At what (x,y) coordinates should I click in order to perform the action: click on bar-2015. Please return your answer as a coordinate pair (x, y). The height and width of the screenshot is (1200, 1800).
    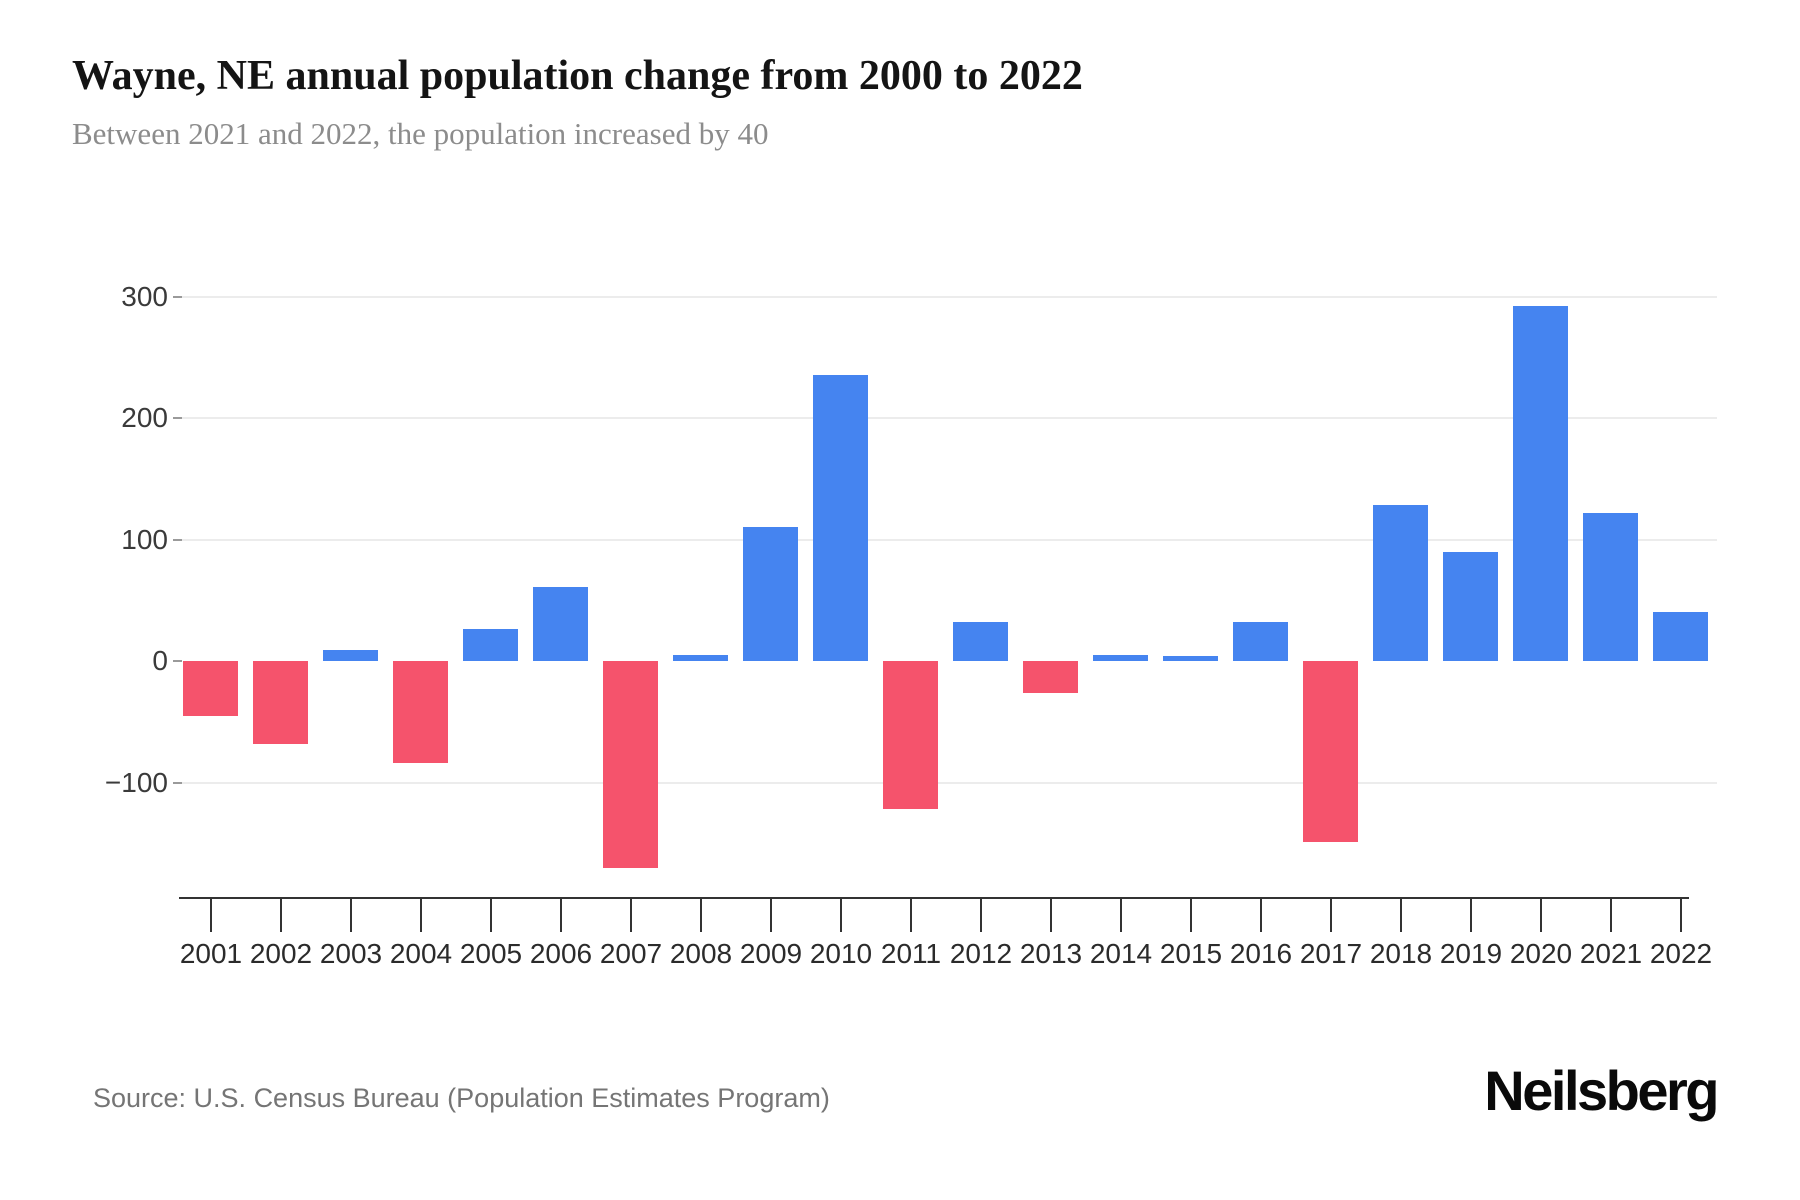
    Looking at the image, I should click on (1190, 658).